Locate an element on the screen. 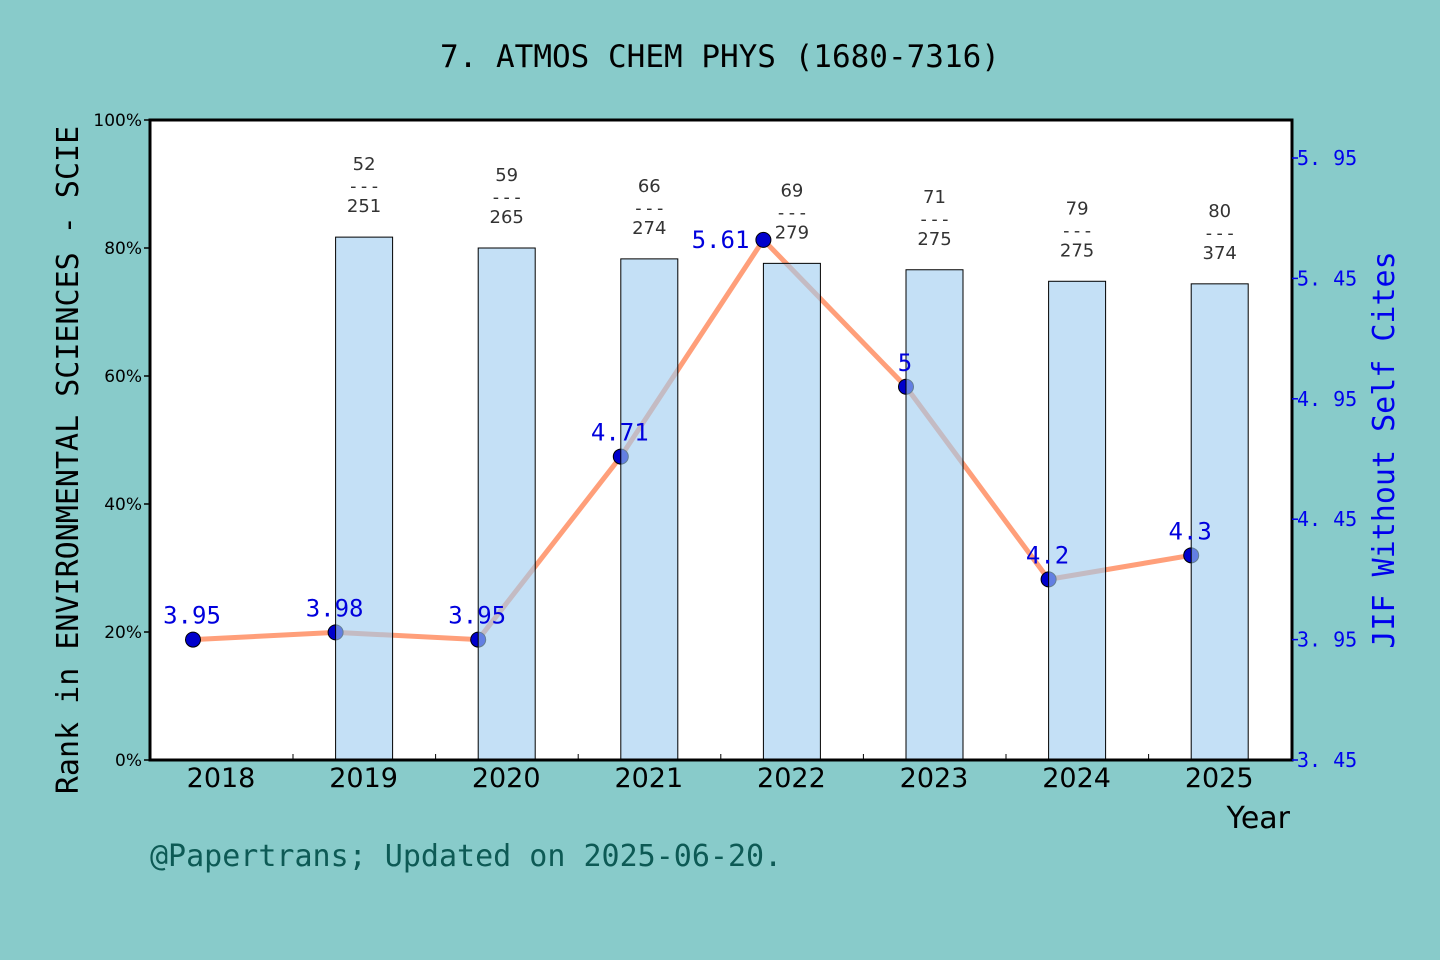 The image size is (1440, 960). x-tick-label: 2020 is located at coordinates (506, 778).